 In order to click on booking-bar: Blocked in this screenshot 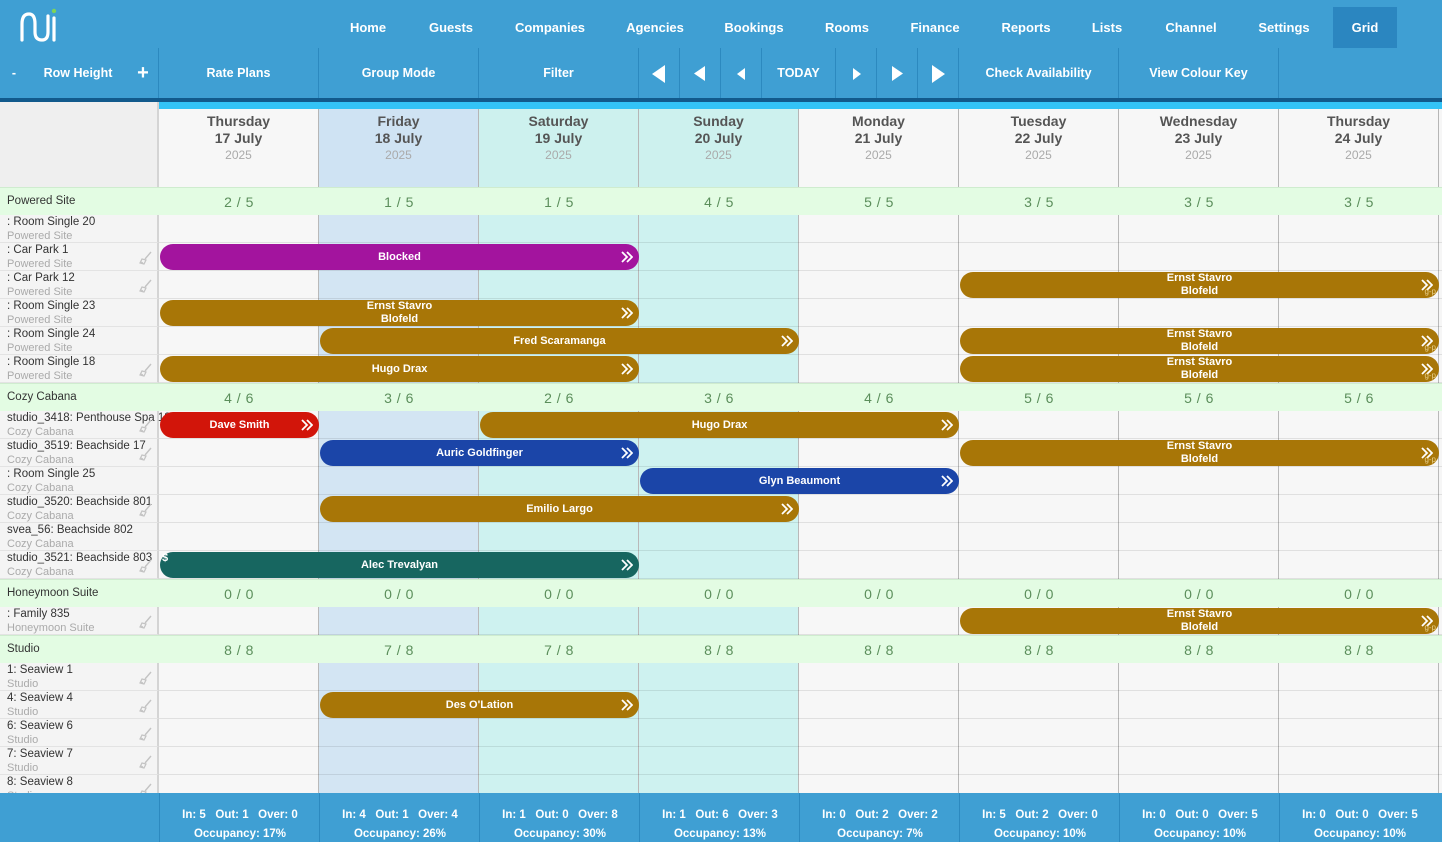, I will do `click(399, 257)`.